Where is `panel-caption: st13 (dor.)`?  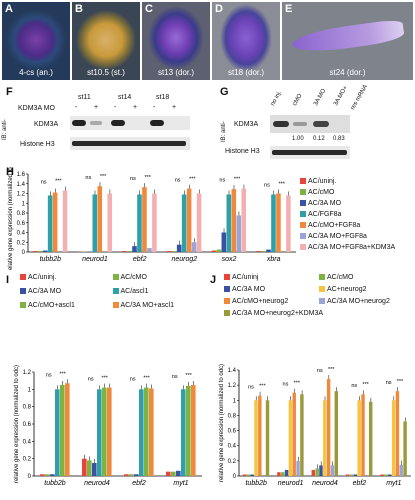 panel-caption: st13 (dor.) is located at coordinates (175, 72).